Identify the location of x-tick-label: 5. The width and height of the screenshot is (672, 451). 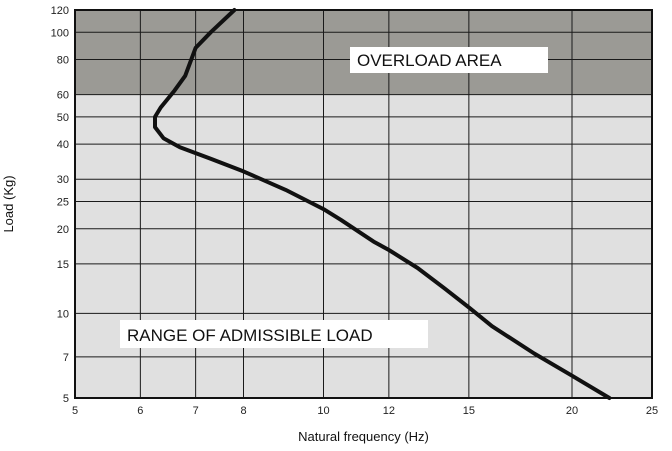
(75, 411).